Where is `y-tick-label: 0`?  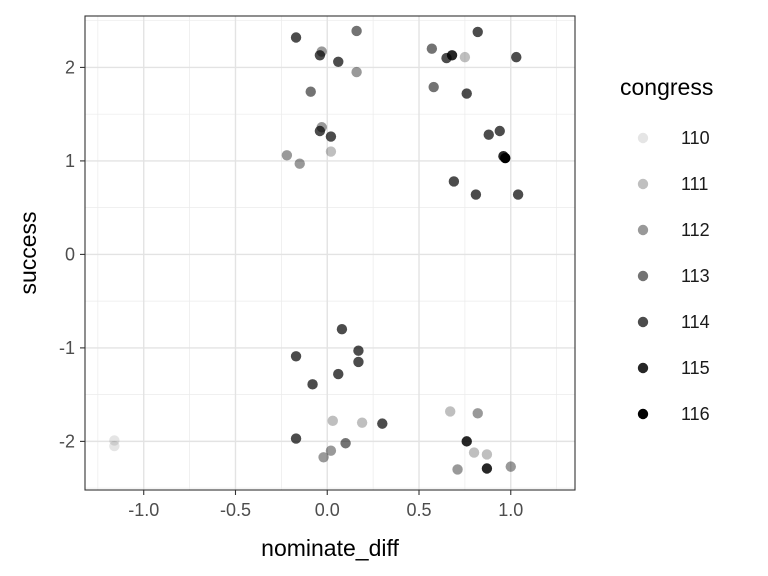
y-tick-label: 0 is located at coordinates (70, 254).